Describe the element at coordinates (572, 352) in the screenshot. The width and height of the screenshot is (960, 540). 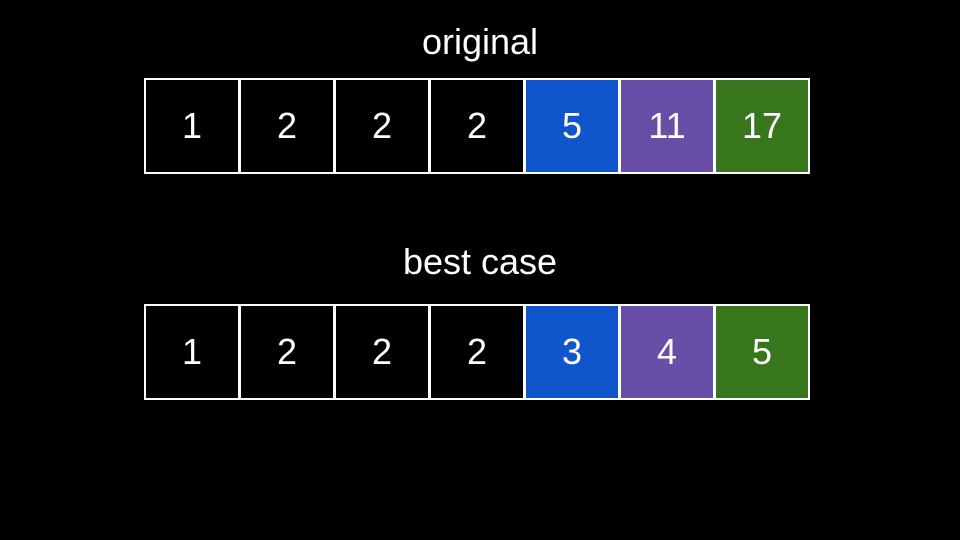
I see `array-cell: 3` at that location.